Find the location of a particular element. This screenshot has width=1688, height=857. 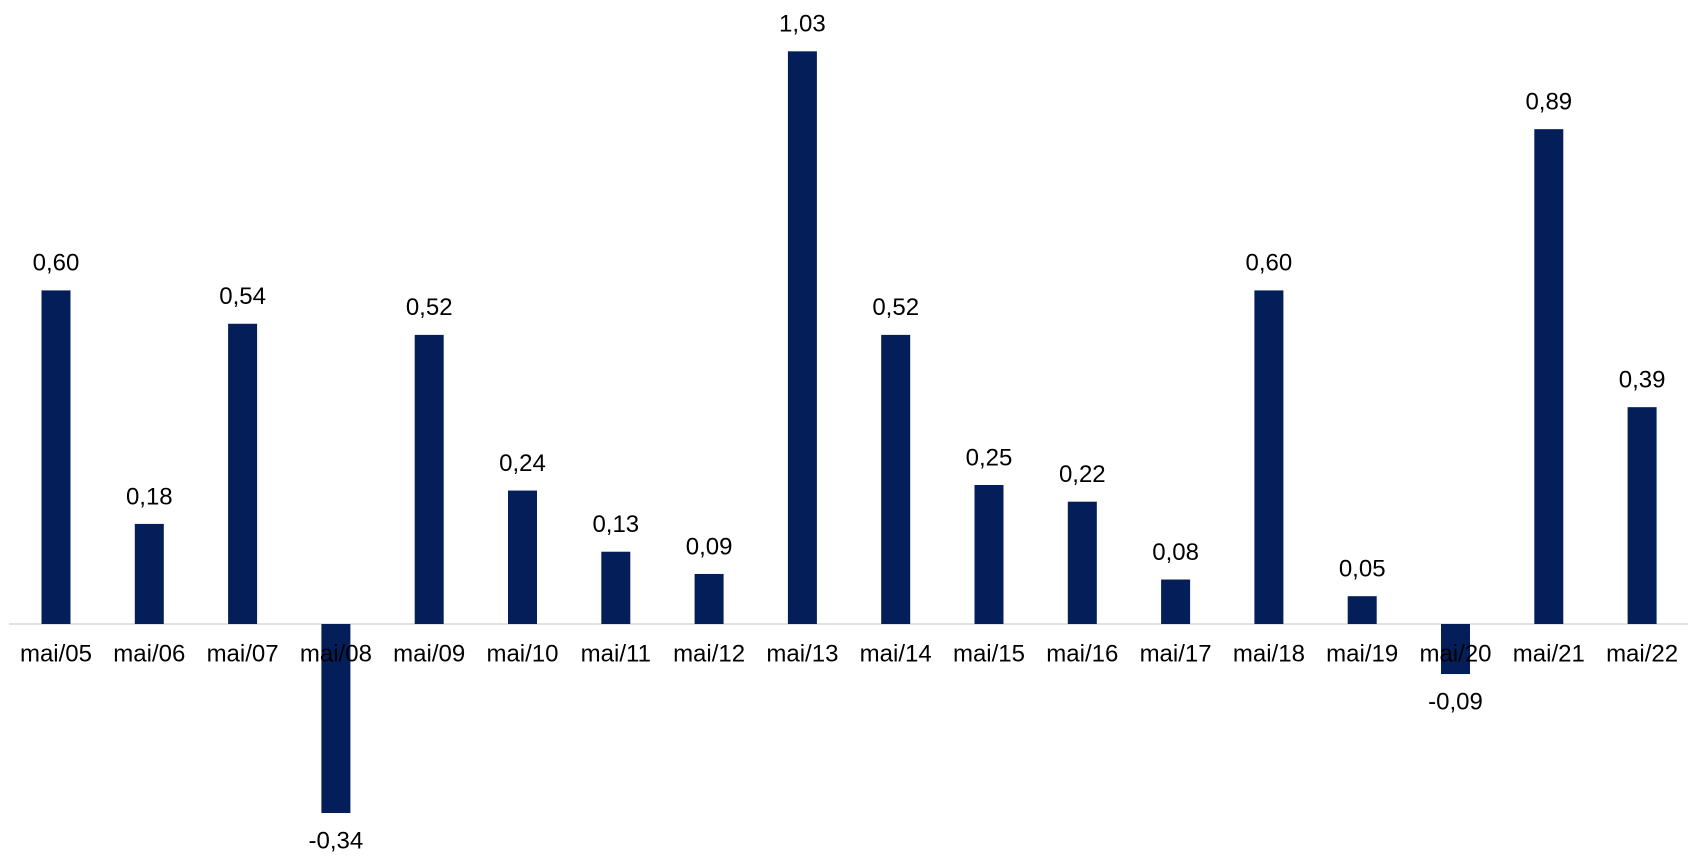

value-label: 0,13 is located at coordinates (615, 524).